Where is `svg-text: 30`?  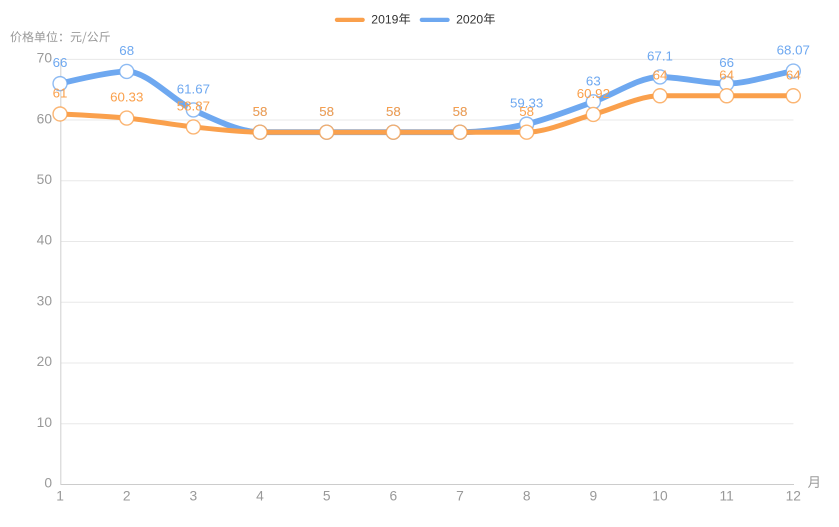
svg-text: 30 is located at coordinates (45, 301).